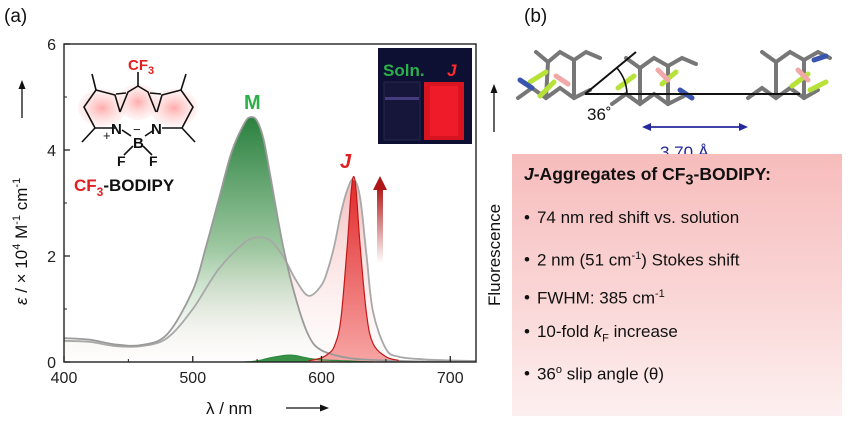  What do you see at coordinates (677, 370) in the screenshot?
I see `summary-item: 36o slip angle (θ)` at bounding box center [677, 370].